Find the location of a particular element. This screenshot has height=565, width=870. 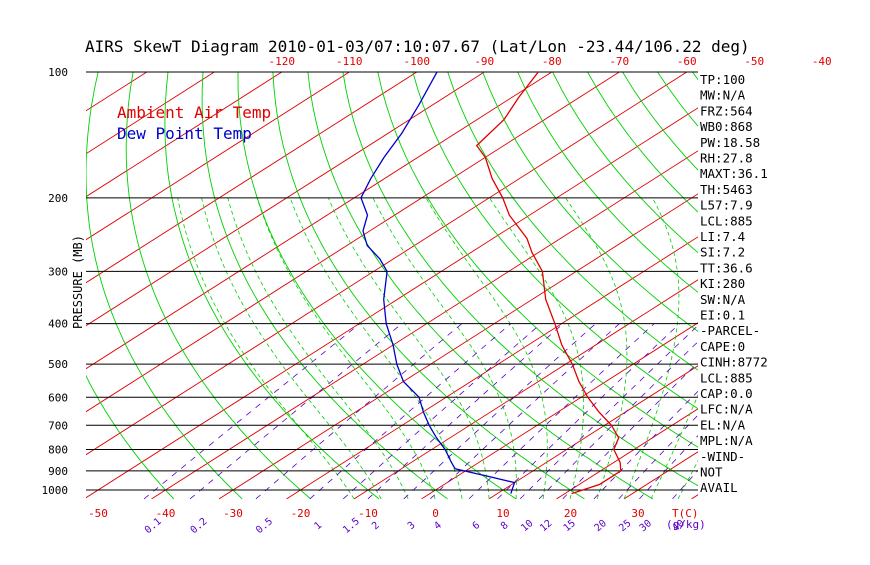

index-value: LI:7.4 is located at coordinates (722, 236).